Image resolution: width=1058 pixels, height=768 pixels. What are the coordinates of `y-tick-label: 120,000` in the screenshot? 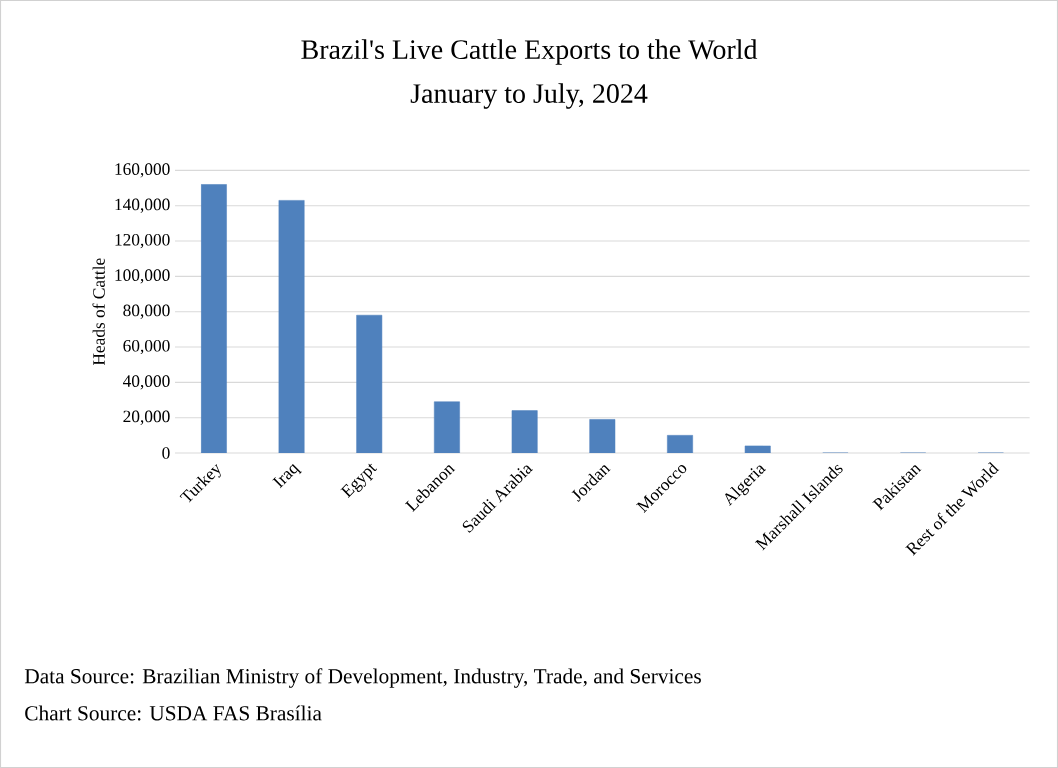 It's located at (142, 241).